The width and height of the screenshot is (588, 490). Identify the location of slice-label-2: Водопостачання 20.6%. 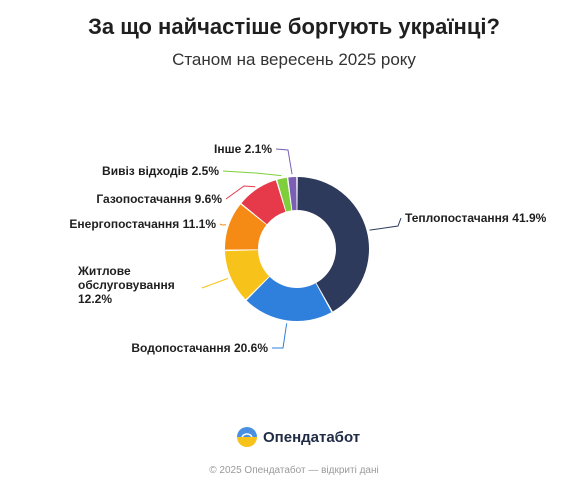
(199, 348).